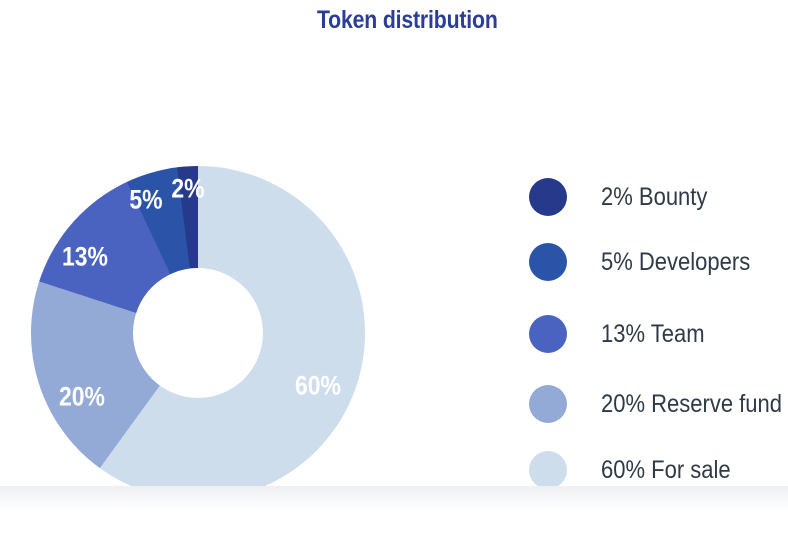  I want to click on legend-swatch-developers, so click(548, 262).